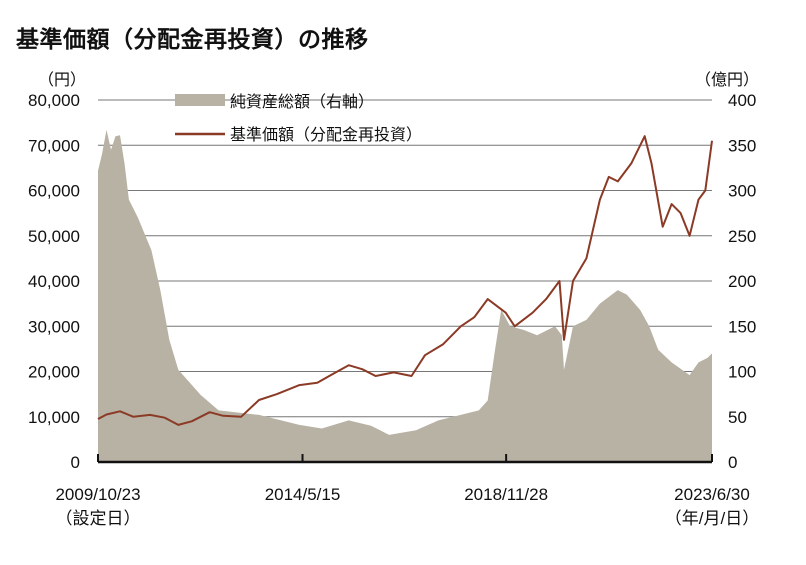 Image resolution: width=806 pixels, height=565 pixels. What do you see at coordinates (727, 80) in the screenshot?
I see `right-axis-unit: （億円）` at bounding box center [727, 80].